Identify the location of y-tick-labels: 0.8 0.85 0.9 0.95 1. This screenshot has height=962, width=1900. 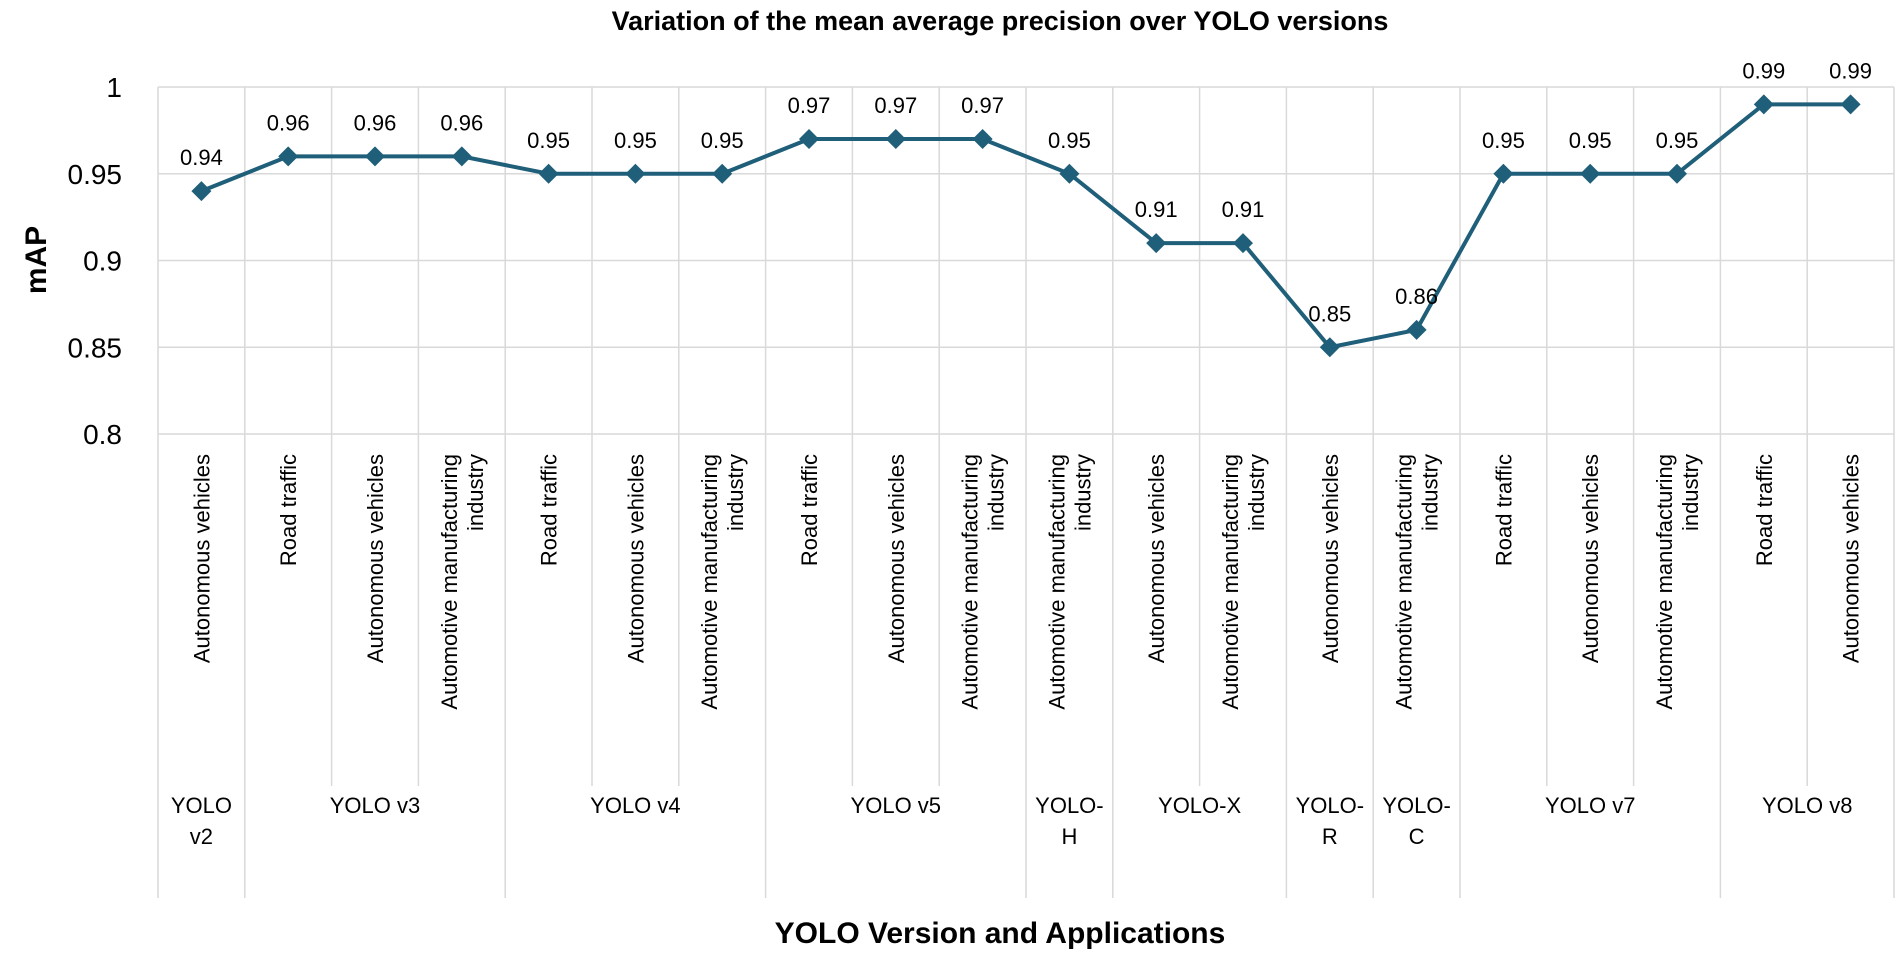
(95, 261).